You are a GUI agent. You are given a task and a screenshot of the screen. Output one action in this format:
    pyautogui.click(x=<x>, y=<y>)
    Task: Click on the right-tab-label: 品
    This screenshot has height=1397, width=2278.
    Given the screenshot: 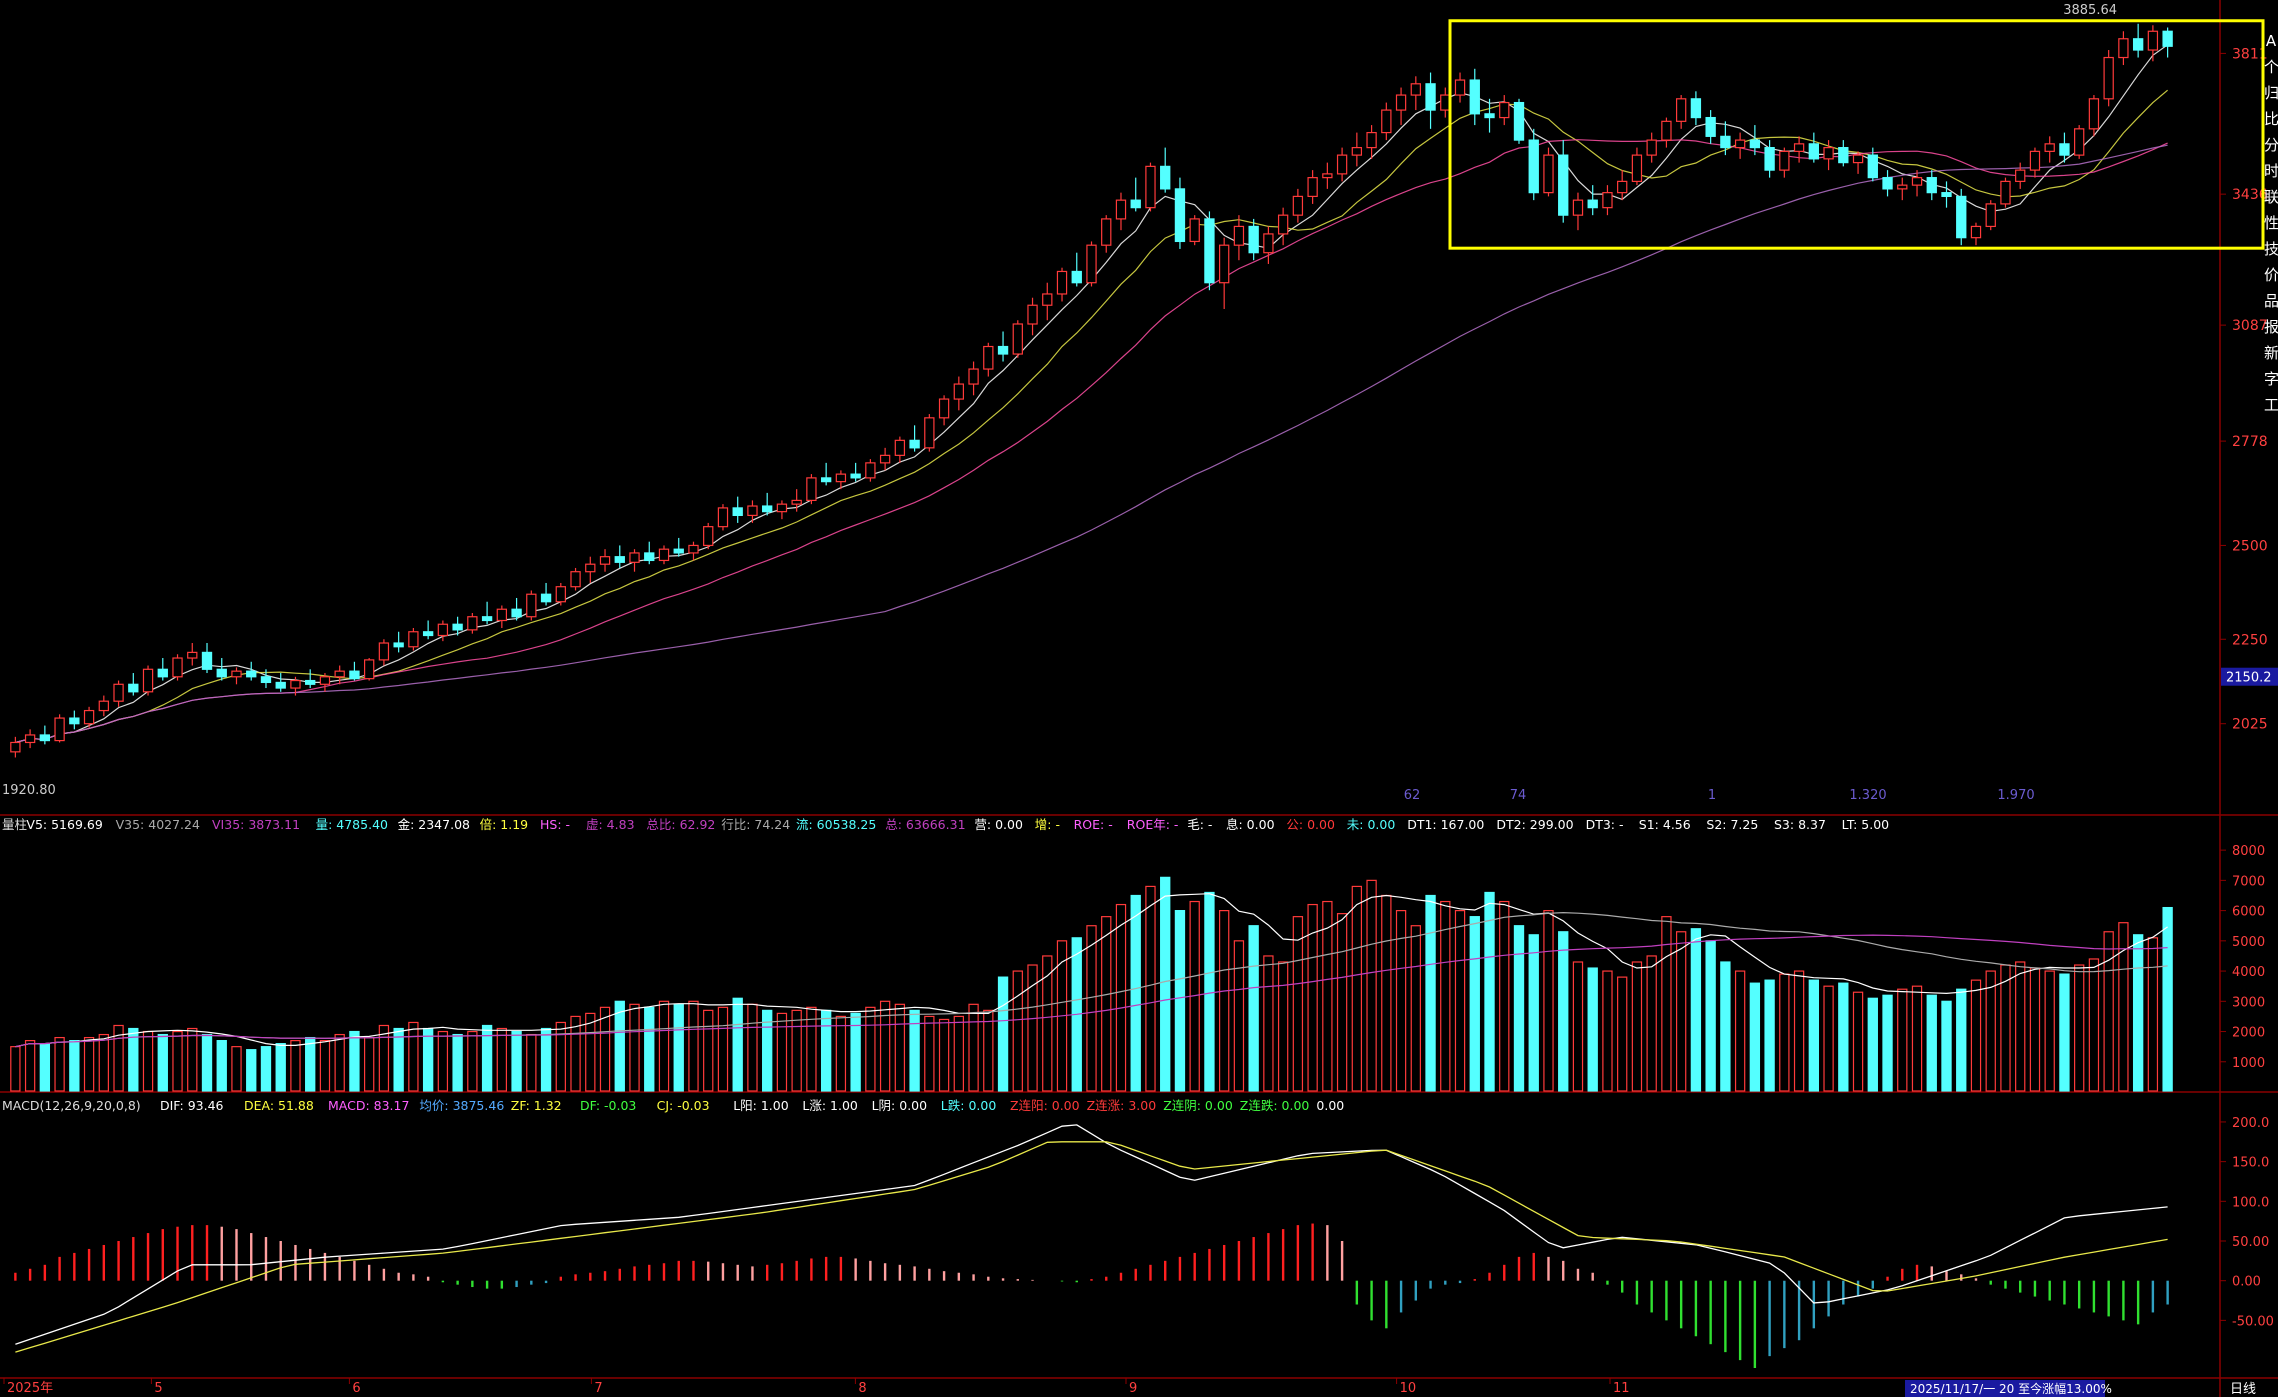 What is the action you would take?
    pyautogui.click(x=2271, y=301)
    